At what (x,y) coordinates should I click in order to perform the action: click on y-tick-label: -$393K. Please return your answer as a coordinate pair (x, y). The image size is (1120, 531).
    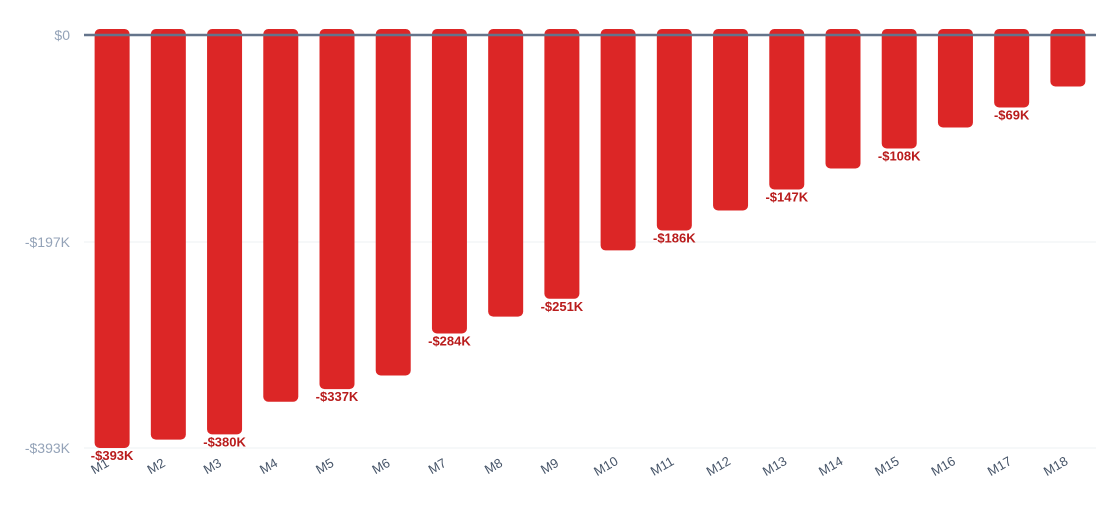
    Looking at the image, I should click on (48, 448).